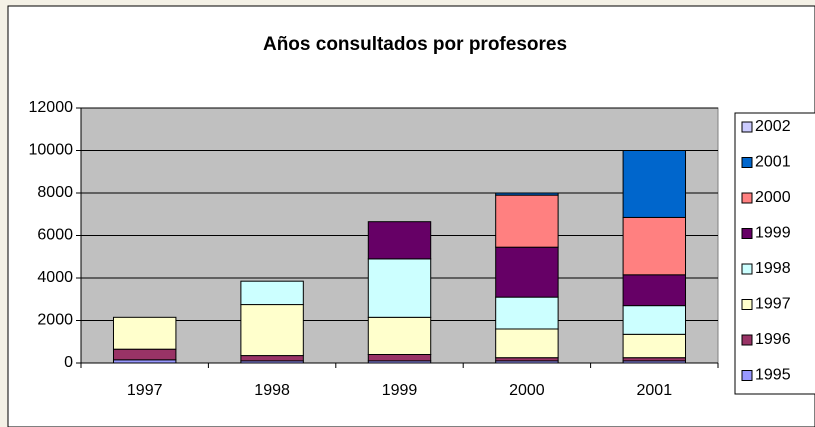 This screenshot has width=815, height=427. I want to click on y-tick-label: 12000, so click(51, 107).